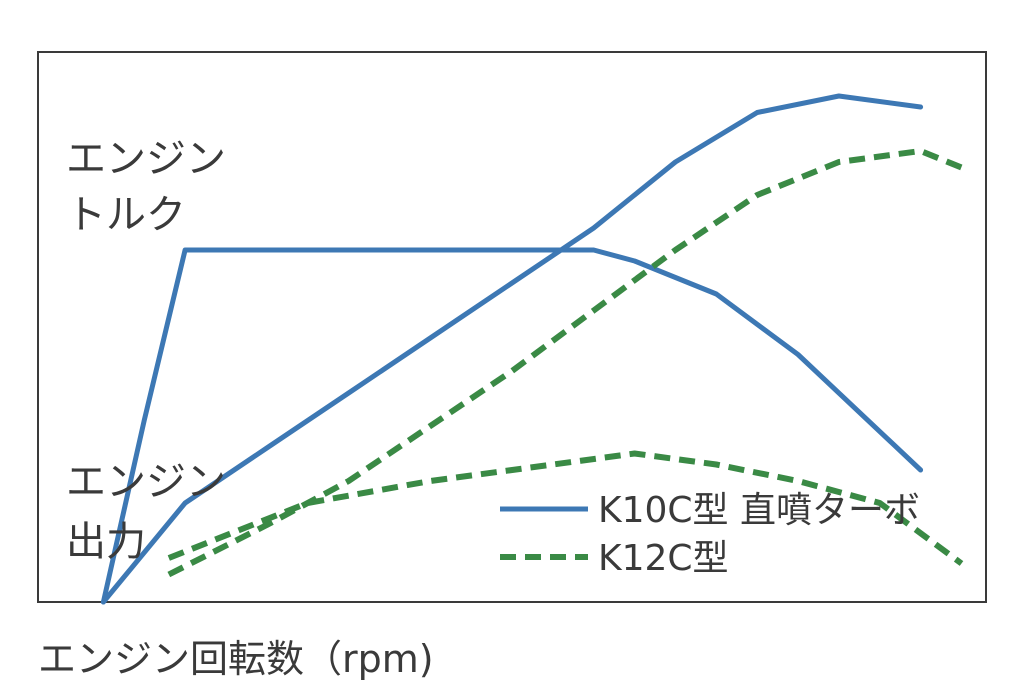  What do you see at coordinates (710, 534) in the screenshot?
I see `legend: K10C型 直噴ターボ K12C型` at bounding box center [710, 534].